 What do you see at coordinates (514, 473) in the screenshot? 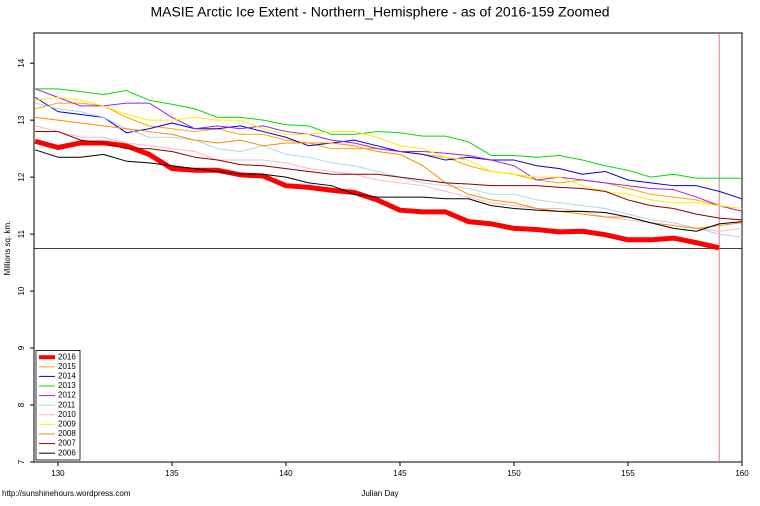
I see `x-tick-label: 150` at bounding box center [514, 473].